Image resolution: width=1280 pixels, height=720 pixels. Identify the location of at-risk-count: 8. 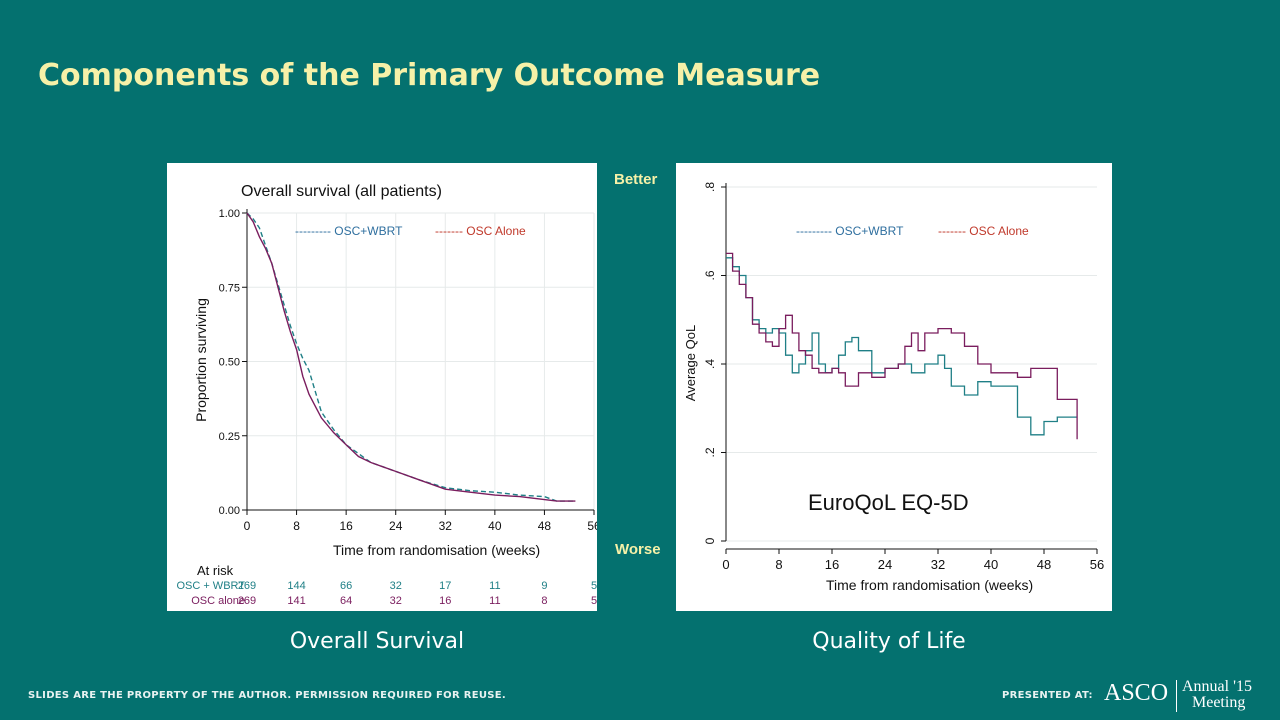
(544, 601).